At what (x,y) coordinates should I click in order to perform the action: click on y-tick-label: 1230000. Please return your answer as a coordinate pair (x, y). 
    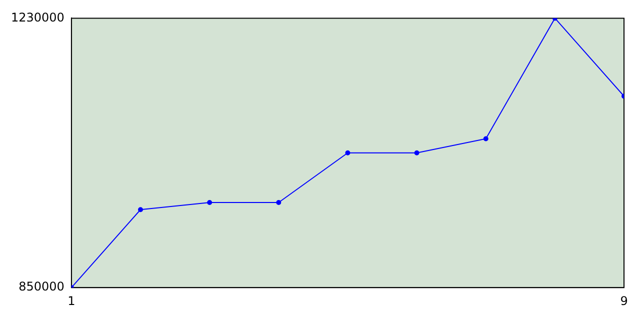
    Looking at the image, I should click on (37, 17).